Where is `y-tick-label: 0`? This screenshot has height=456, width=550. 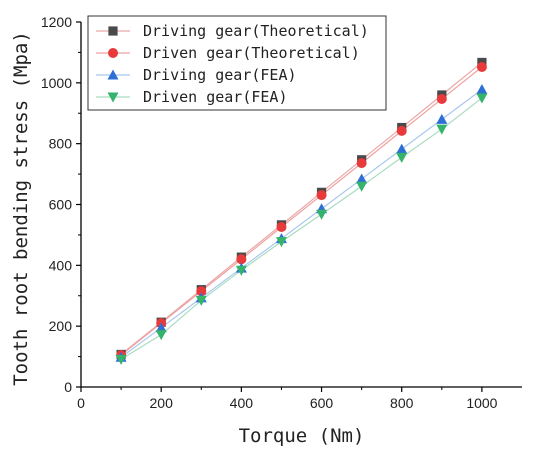
y-tick-label: 0 is located at coordinates (68, 387).